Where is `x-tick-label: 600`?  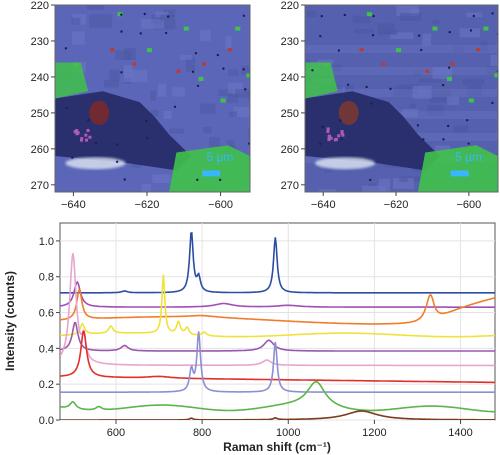 x-tick-label: 600 is located at coordinates (116, 433).